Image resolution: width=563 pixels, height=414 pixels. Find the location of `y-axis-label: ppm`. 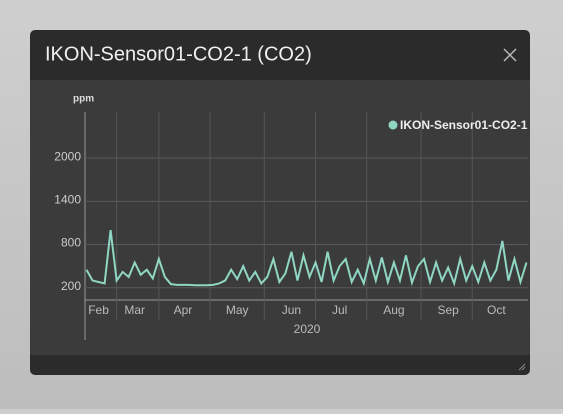

y-axis-label: ppm is located at coordinates (83, 99).